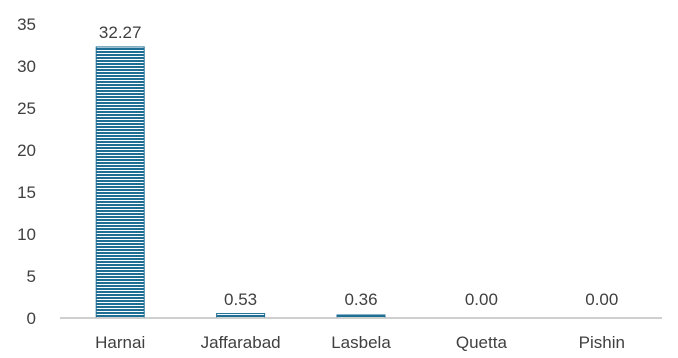  I want to click on y-tick-label: 15, so click(26, 192).